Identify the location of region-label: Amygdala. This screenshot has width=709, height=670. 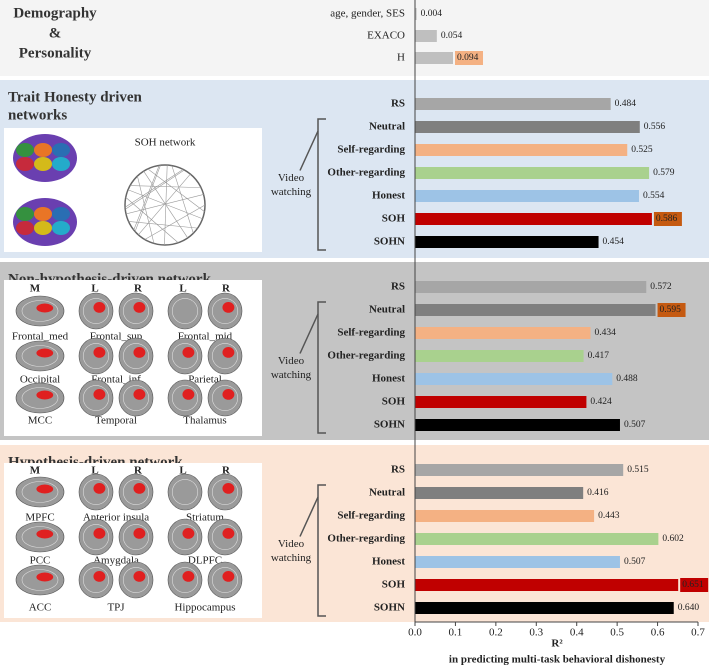
(116, 561).